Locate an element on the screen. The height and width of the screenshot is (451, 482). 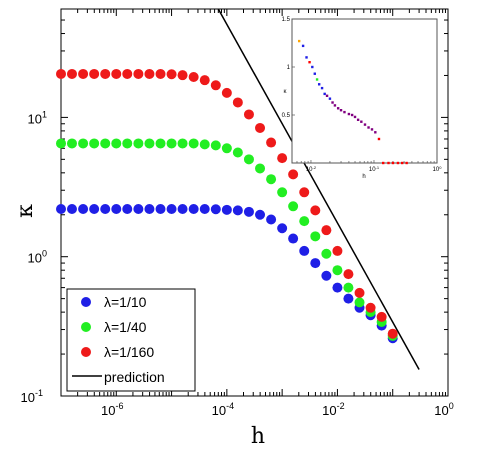
y-tick-label: 10⁻¹ is located at coordinates (32, 396).